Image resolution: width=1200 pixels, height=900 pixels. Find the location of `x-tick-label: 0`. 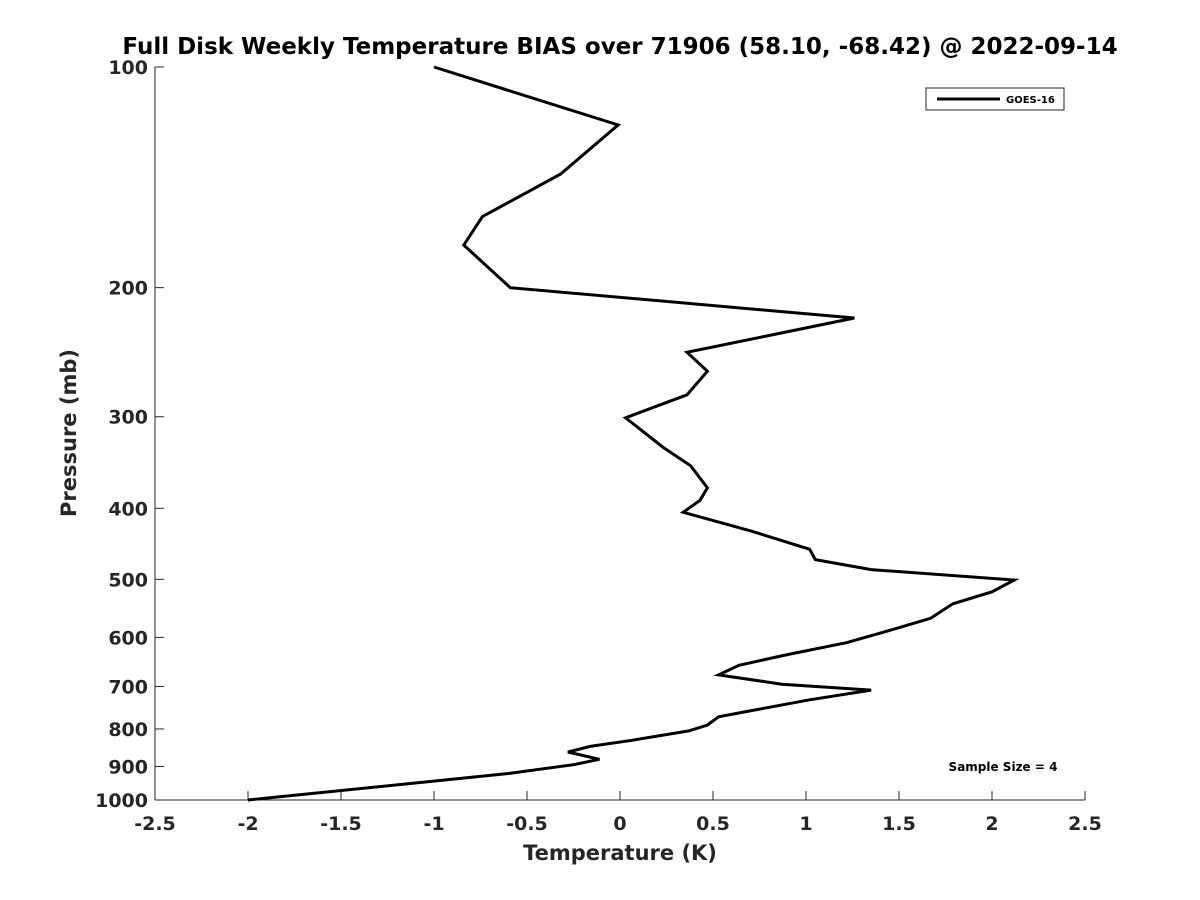

x-tick-label: 0 is located at coordinates (619, 824).